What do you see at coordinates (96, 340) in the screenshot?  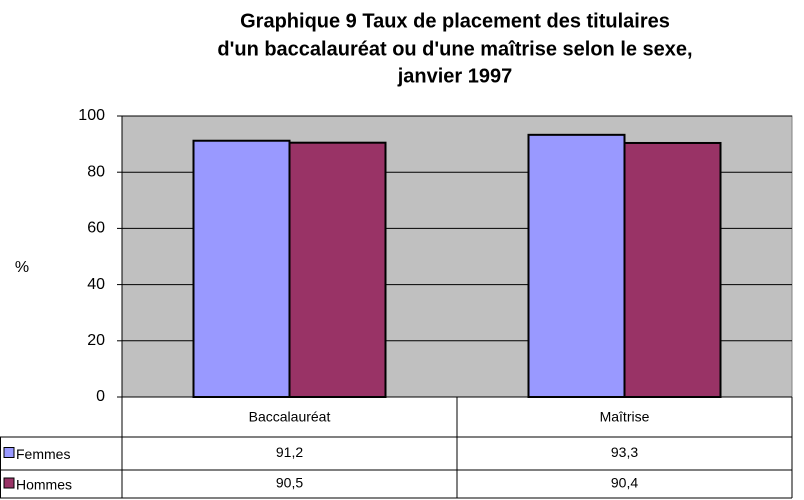 I see `y-tick-label: 20` at bounding box center [96, 340].